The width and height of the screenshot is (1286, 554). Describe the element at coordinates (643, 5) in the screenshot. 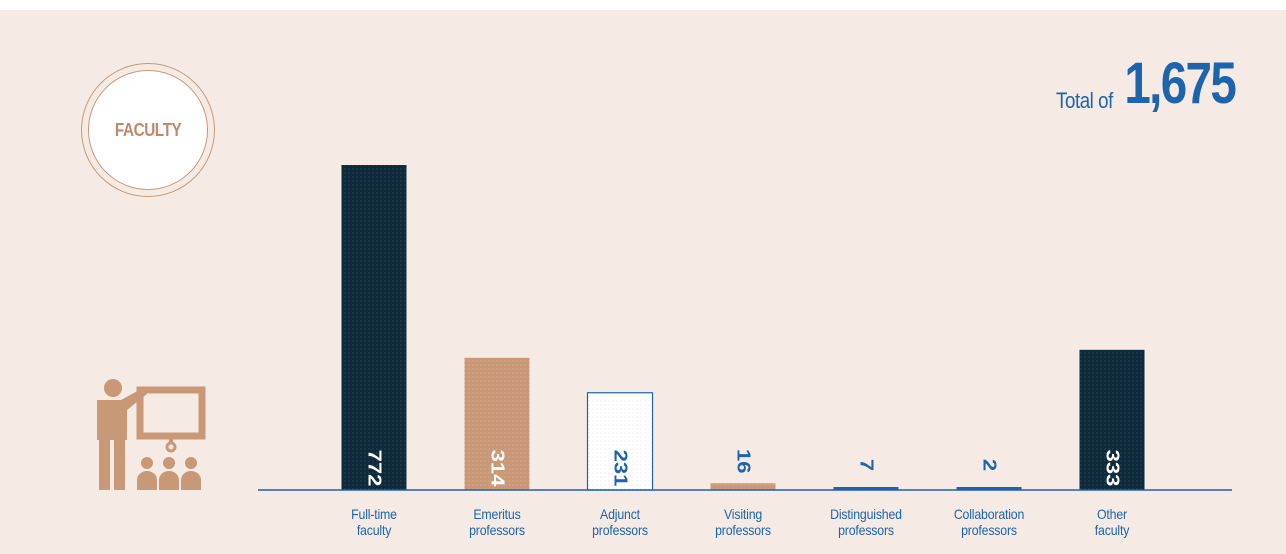

I see `top-white-strip` at that location.